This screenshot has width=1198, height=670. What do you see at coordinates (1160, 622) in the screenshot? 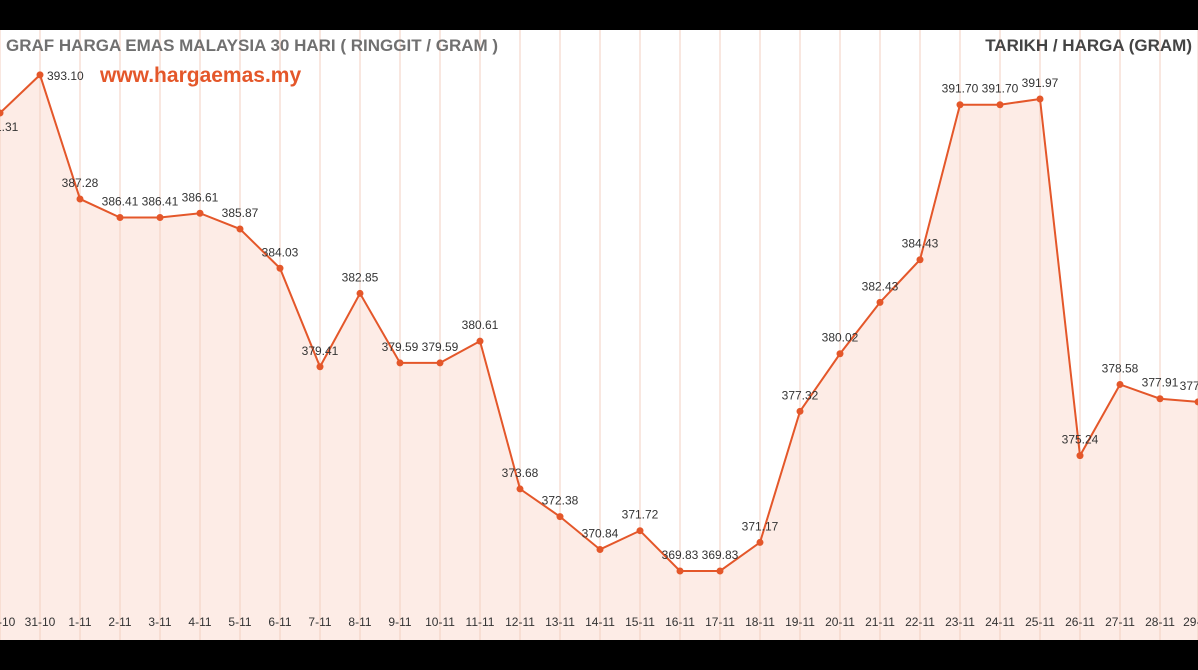
I see `x-tick-label: 28-11` at bounding box center [1160, 622].